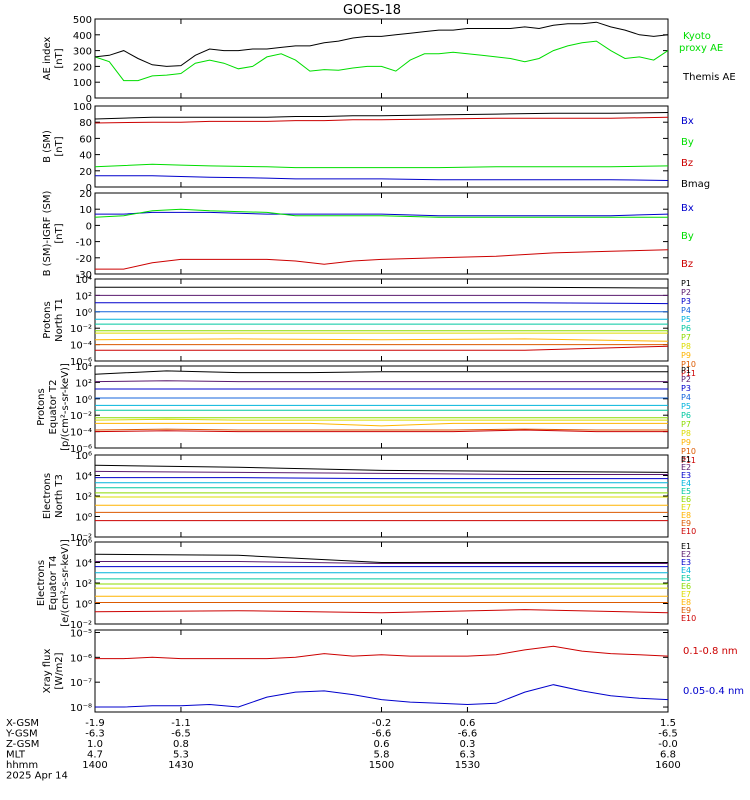  Describe the element at coordinates (22, 744) in the screenshot. I see `x-row-label: Z-GSM` at that location.